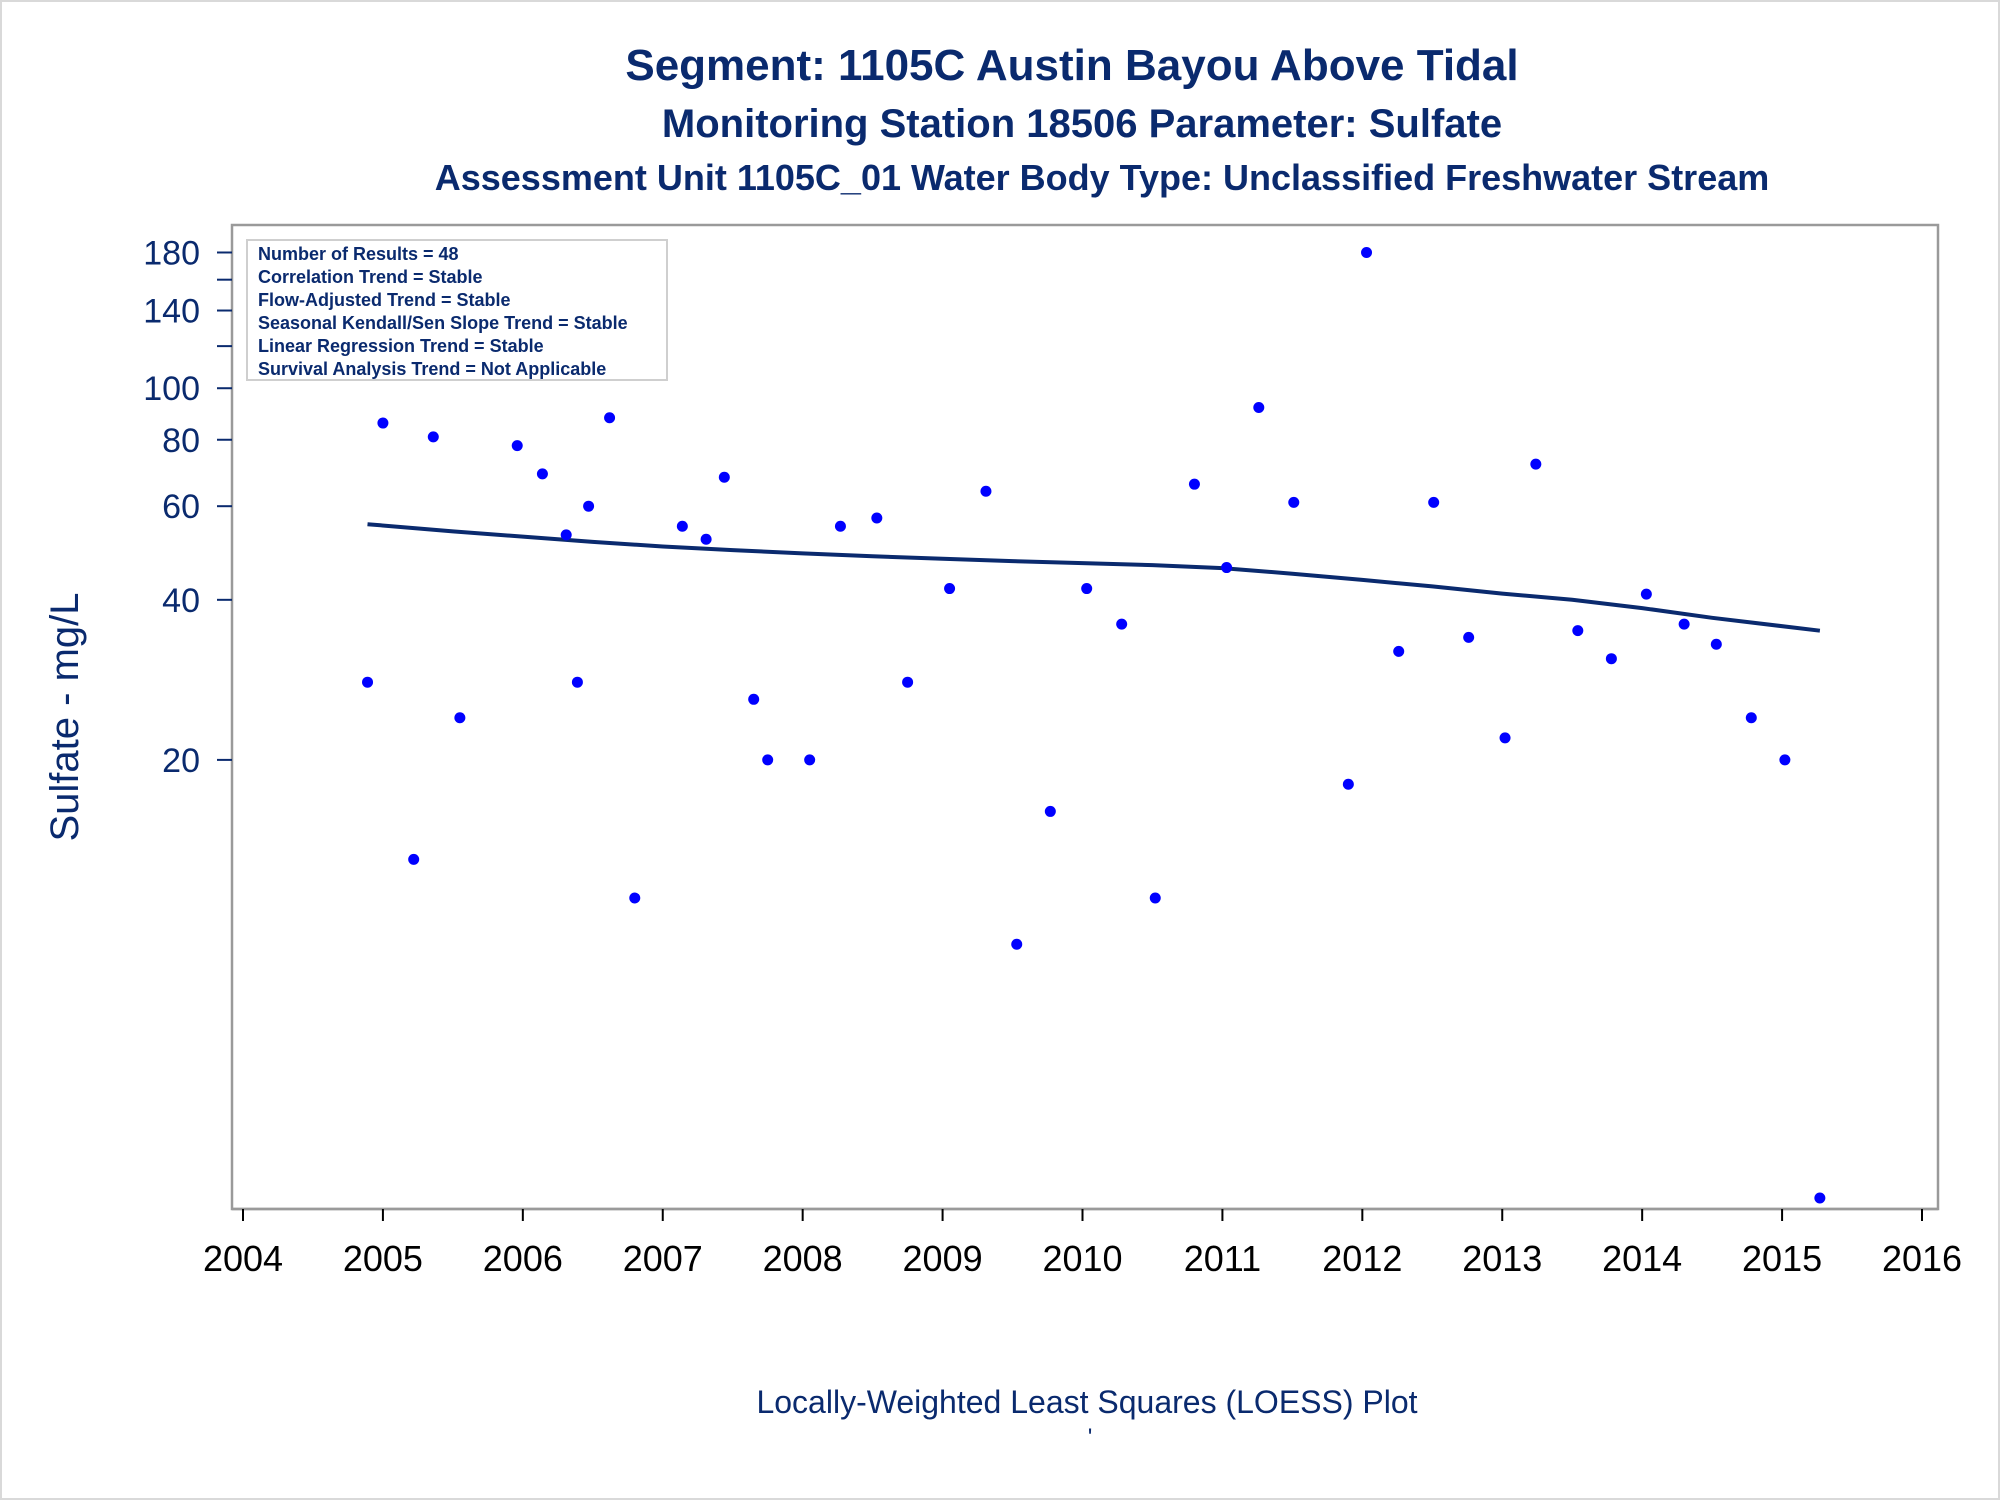 The height and width of the screenshot is (1500, 2000). I want to click on x-tick-label: 2006, so click(523, 1258).